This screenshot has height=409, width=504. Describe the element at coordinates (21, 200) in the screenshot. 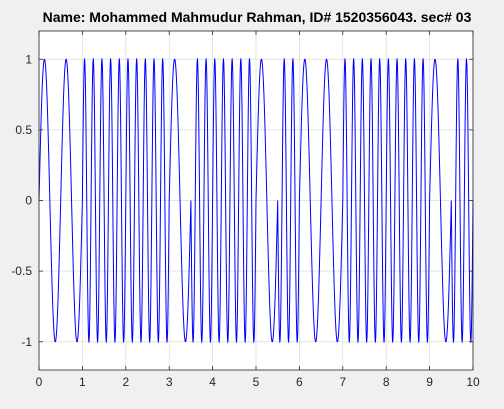

I see `y-axis-tick-labels: -1 -0.5 0 0.5 1` at that location.